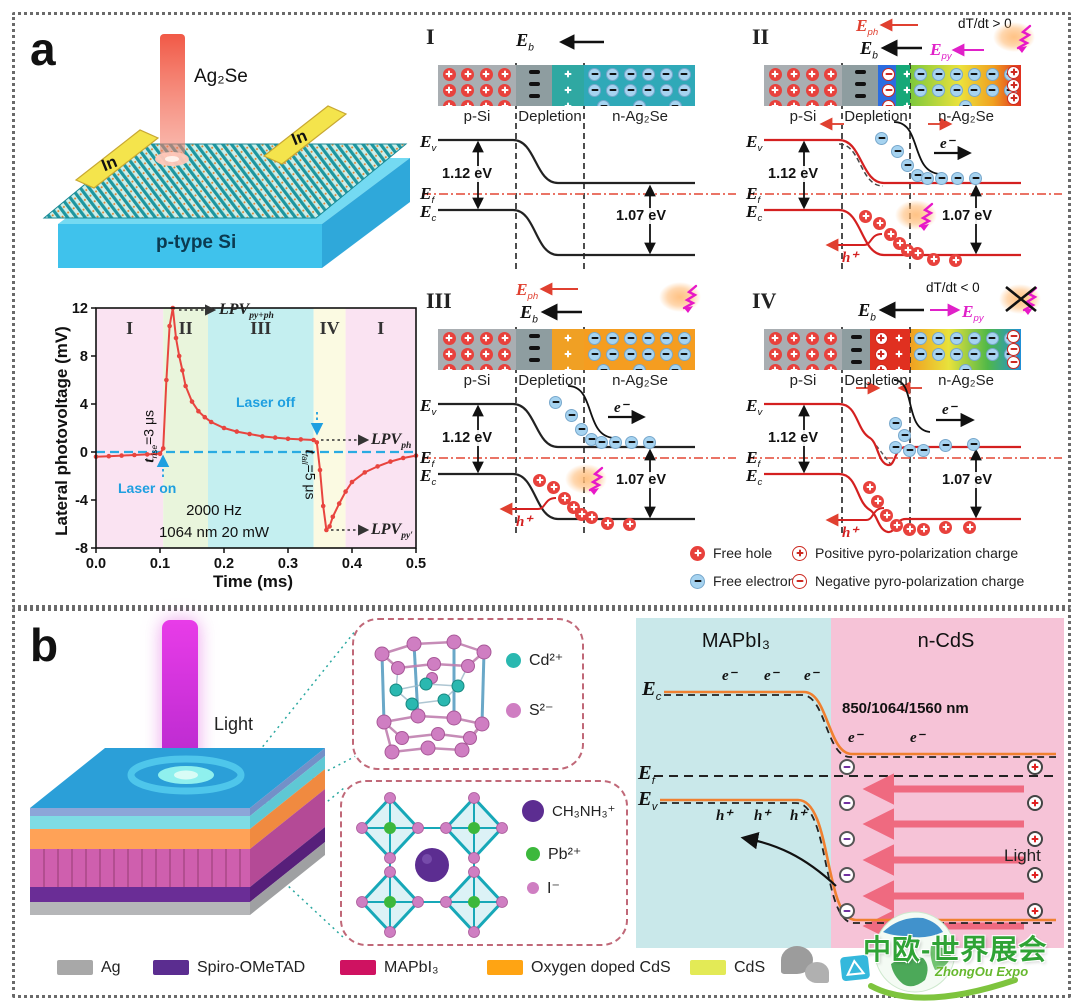  What do you see at coordinates (430, 36) in the screenshot?
I see `diagram-numeral: I` at bounding box center [430, 36].